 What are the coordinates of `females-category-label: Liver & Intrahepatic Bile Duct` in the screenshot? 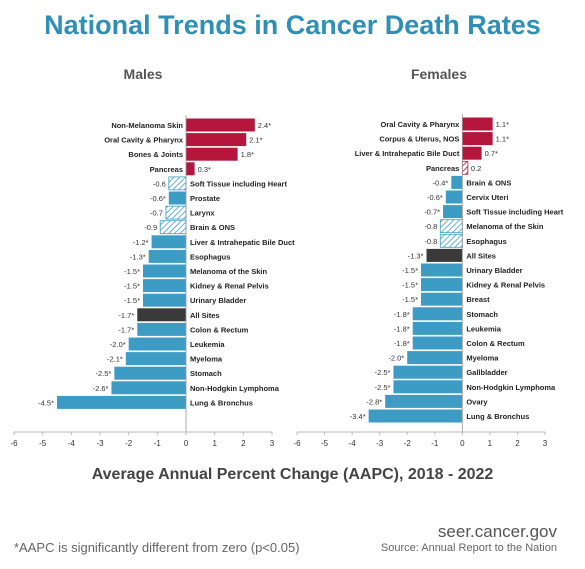 It's located at (407, 153).